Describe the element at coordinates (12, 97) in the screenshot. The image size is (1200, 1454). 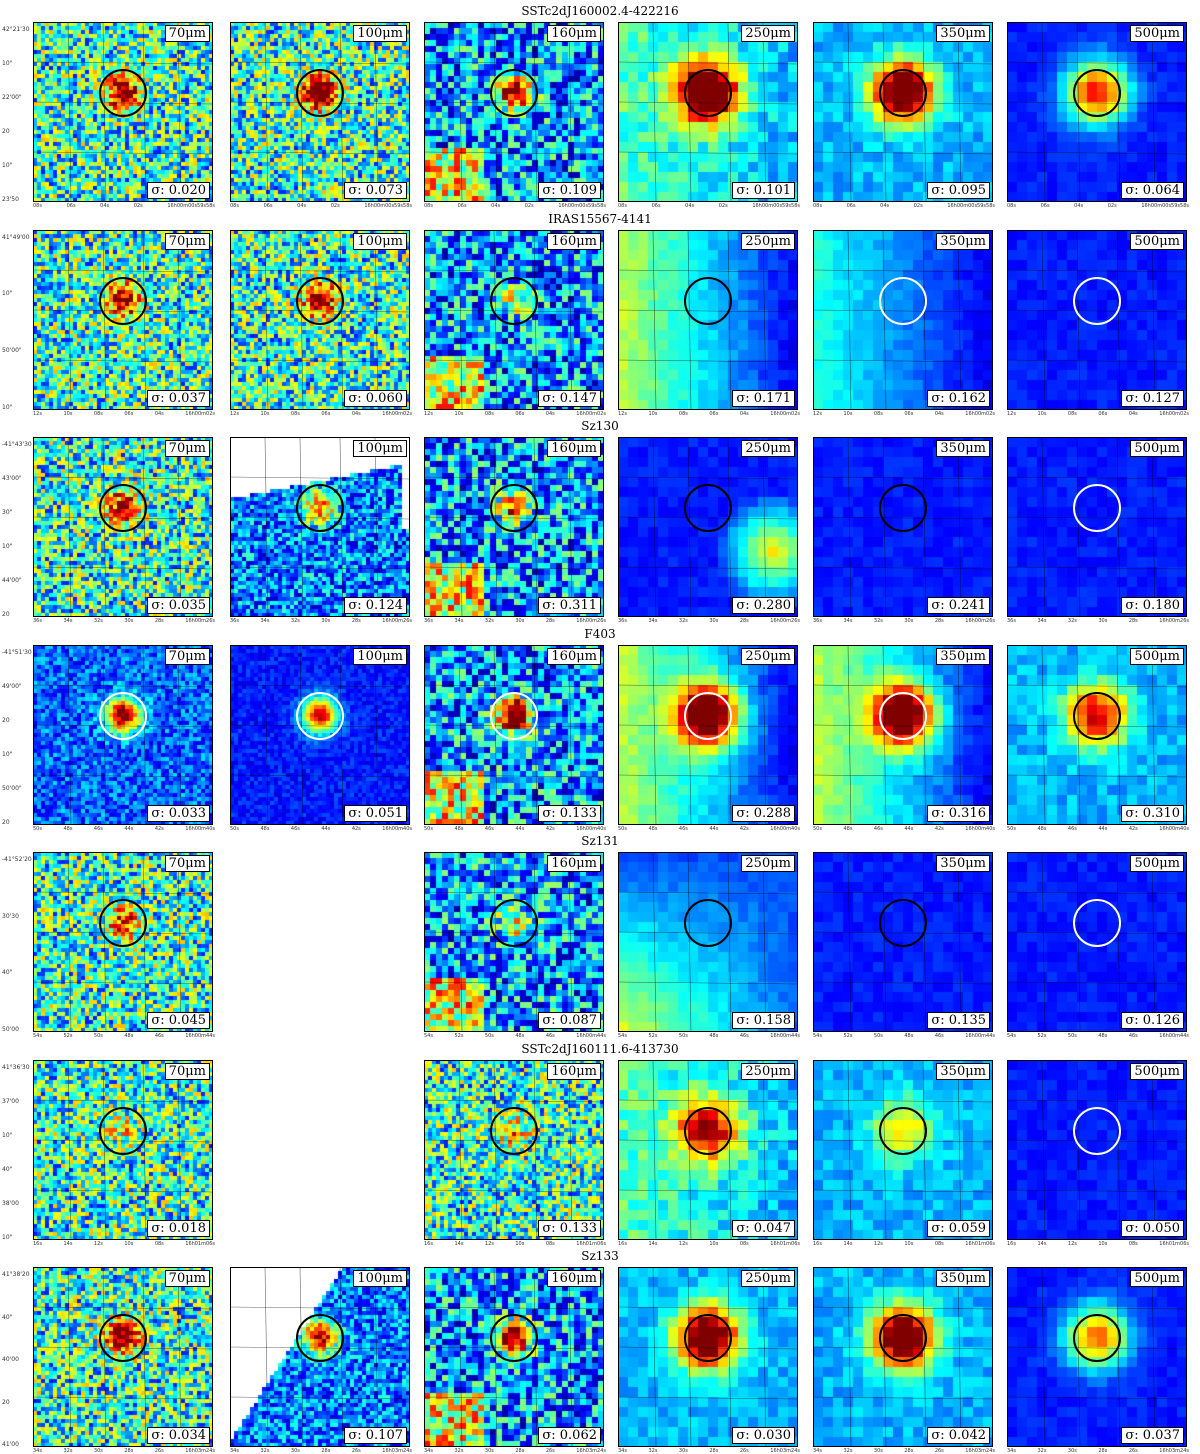
I see `y-tick-label: 22'00"` at that location.